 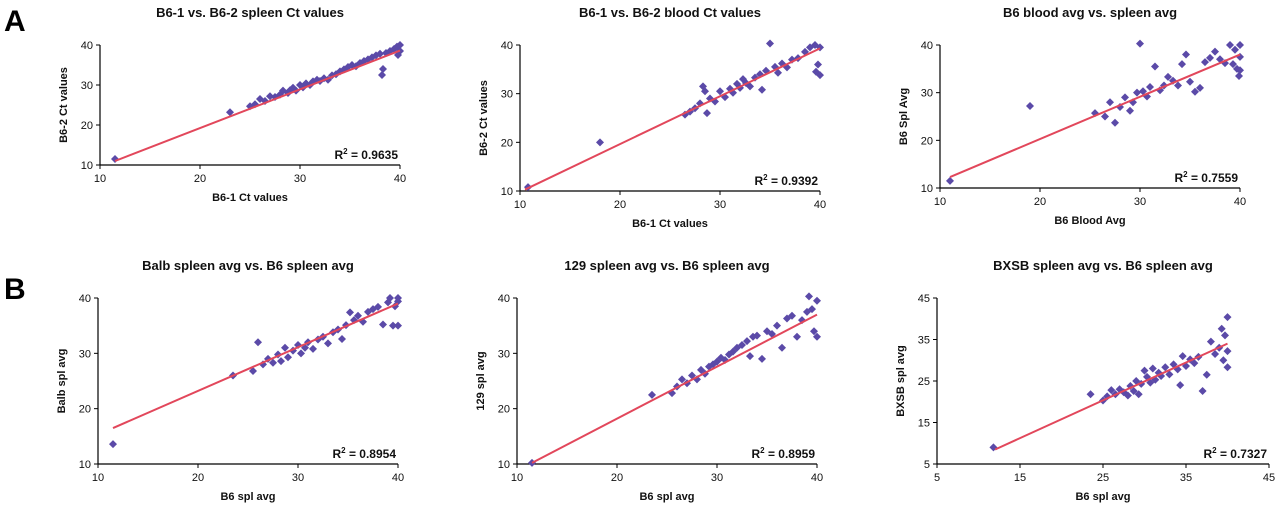 I want to click on chart-title: Balb spleen avg vs. B6 spleen avg, so click(x=248, y=265).